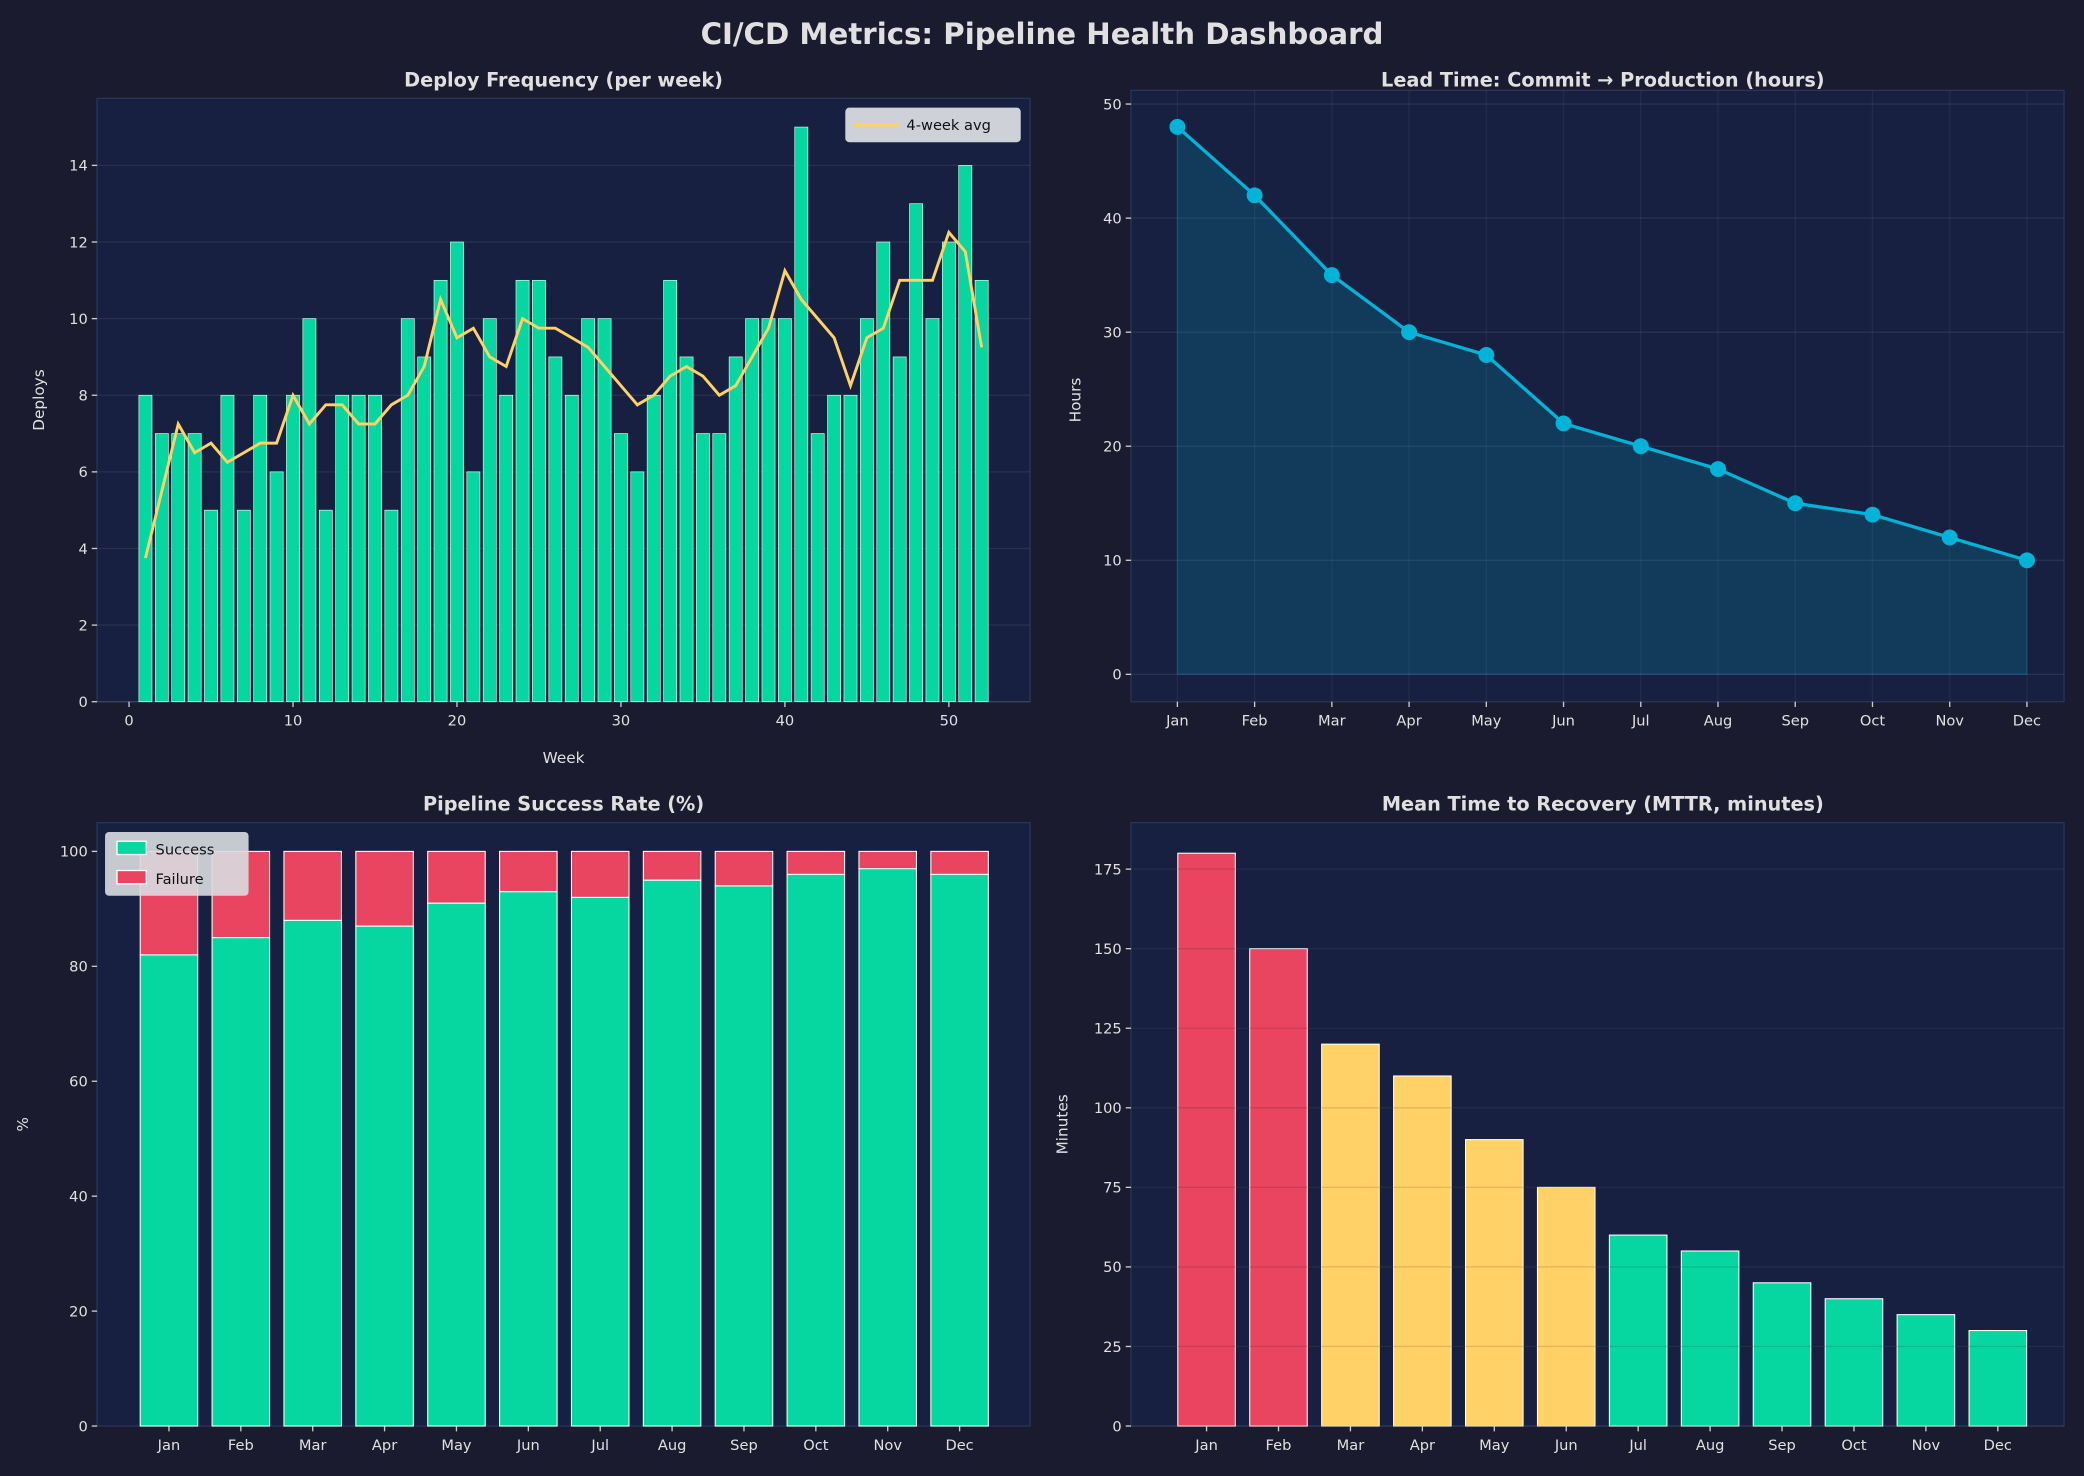  What do you see at coordinates (1108, 1029) in the screenshot?
I see `y-tick-label: 125` at bounding box center [1108, 1029].